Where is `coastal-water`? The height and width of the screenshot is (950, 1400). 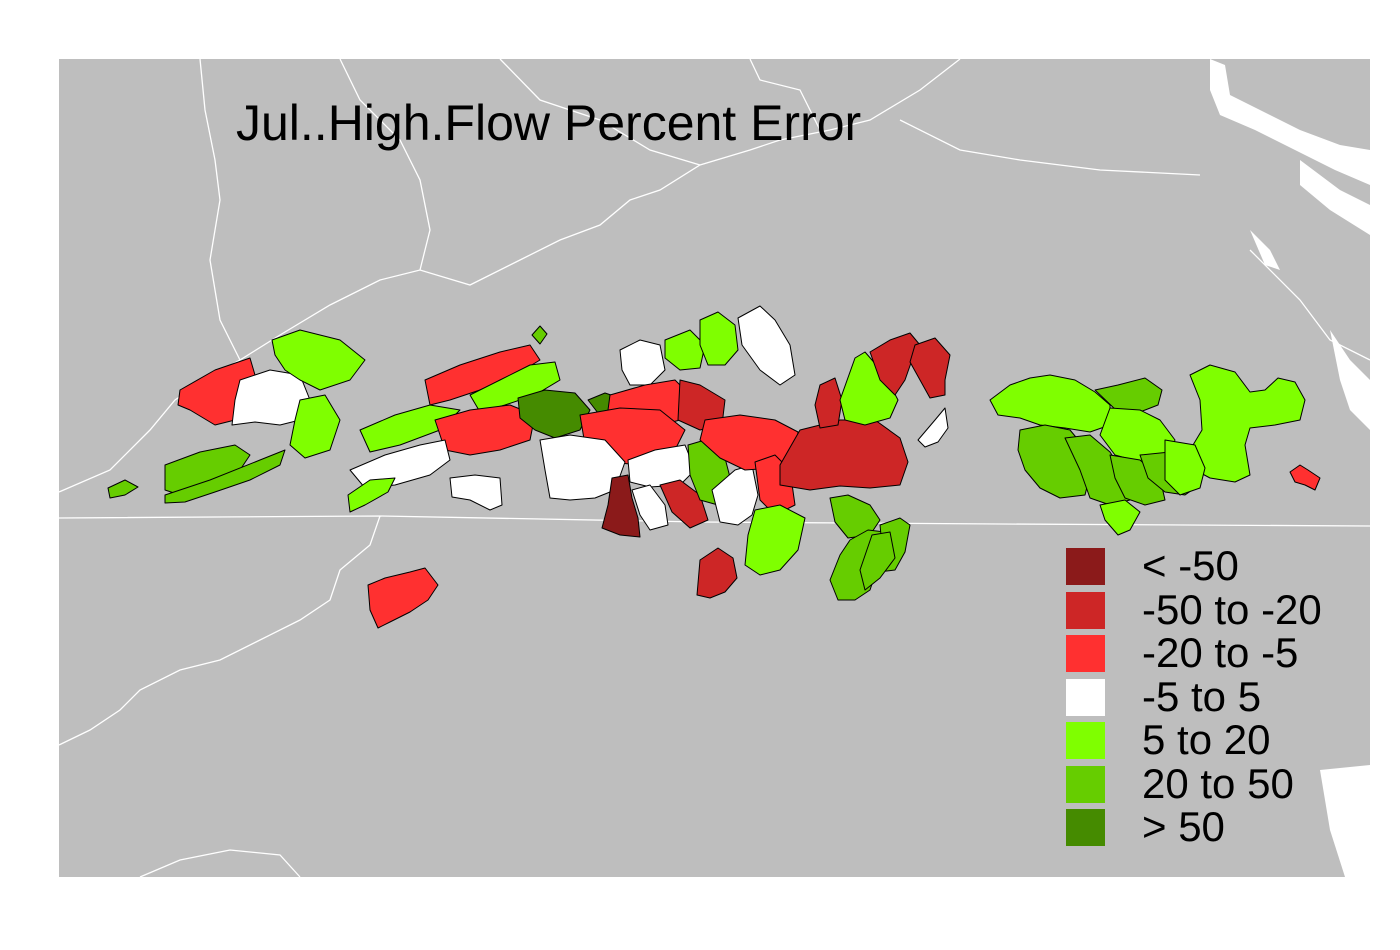 coastal-water is located at coordinates (1290, 468).